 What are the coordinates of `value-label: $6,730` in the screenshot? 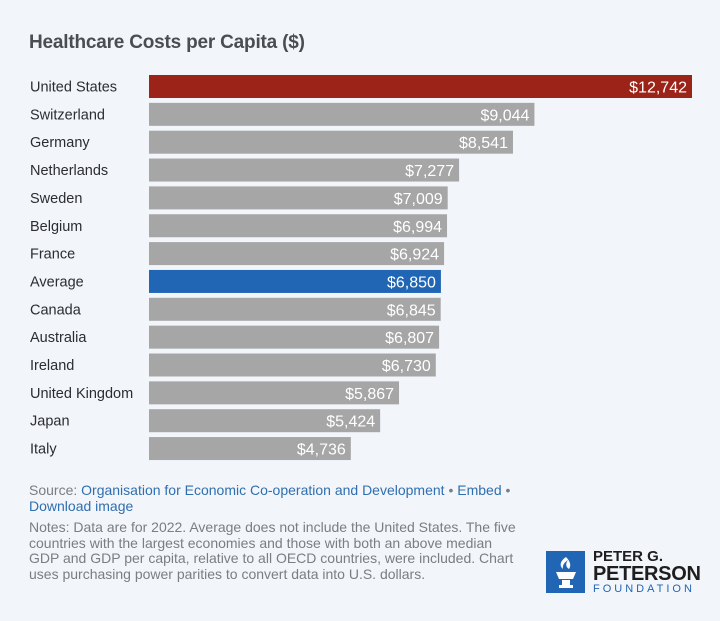 It's located at (406, 366).